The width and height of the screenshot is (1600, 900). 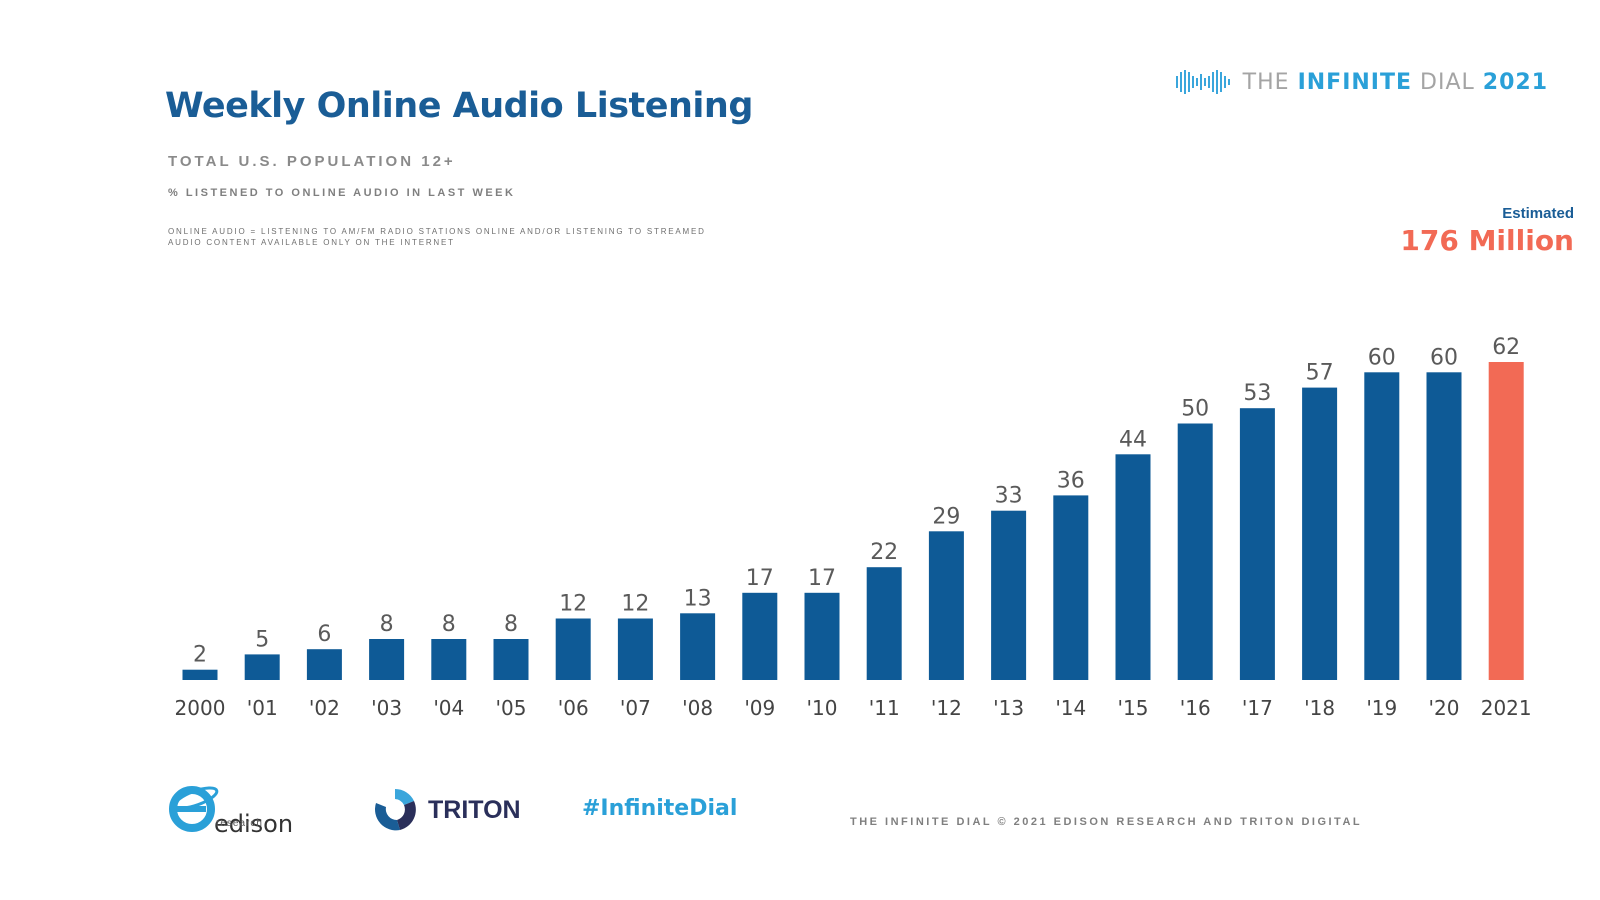 What do you see at coordinates (1257, 708) in the screenshot?
I see `x-tick-label: '17` at bounding box center [1257, 708].